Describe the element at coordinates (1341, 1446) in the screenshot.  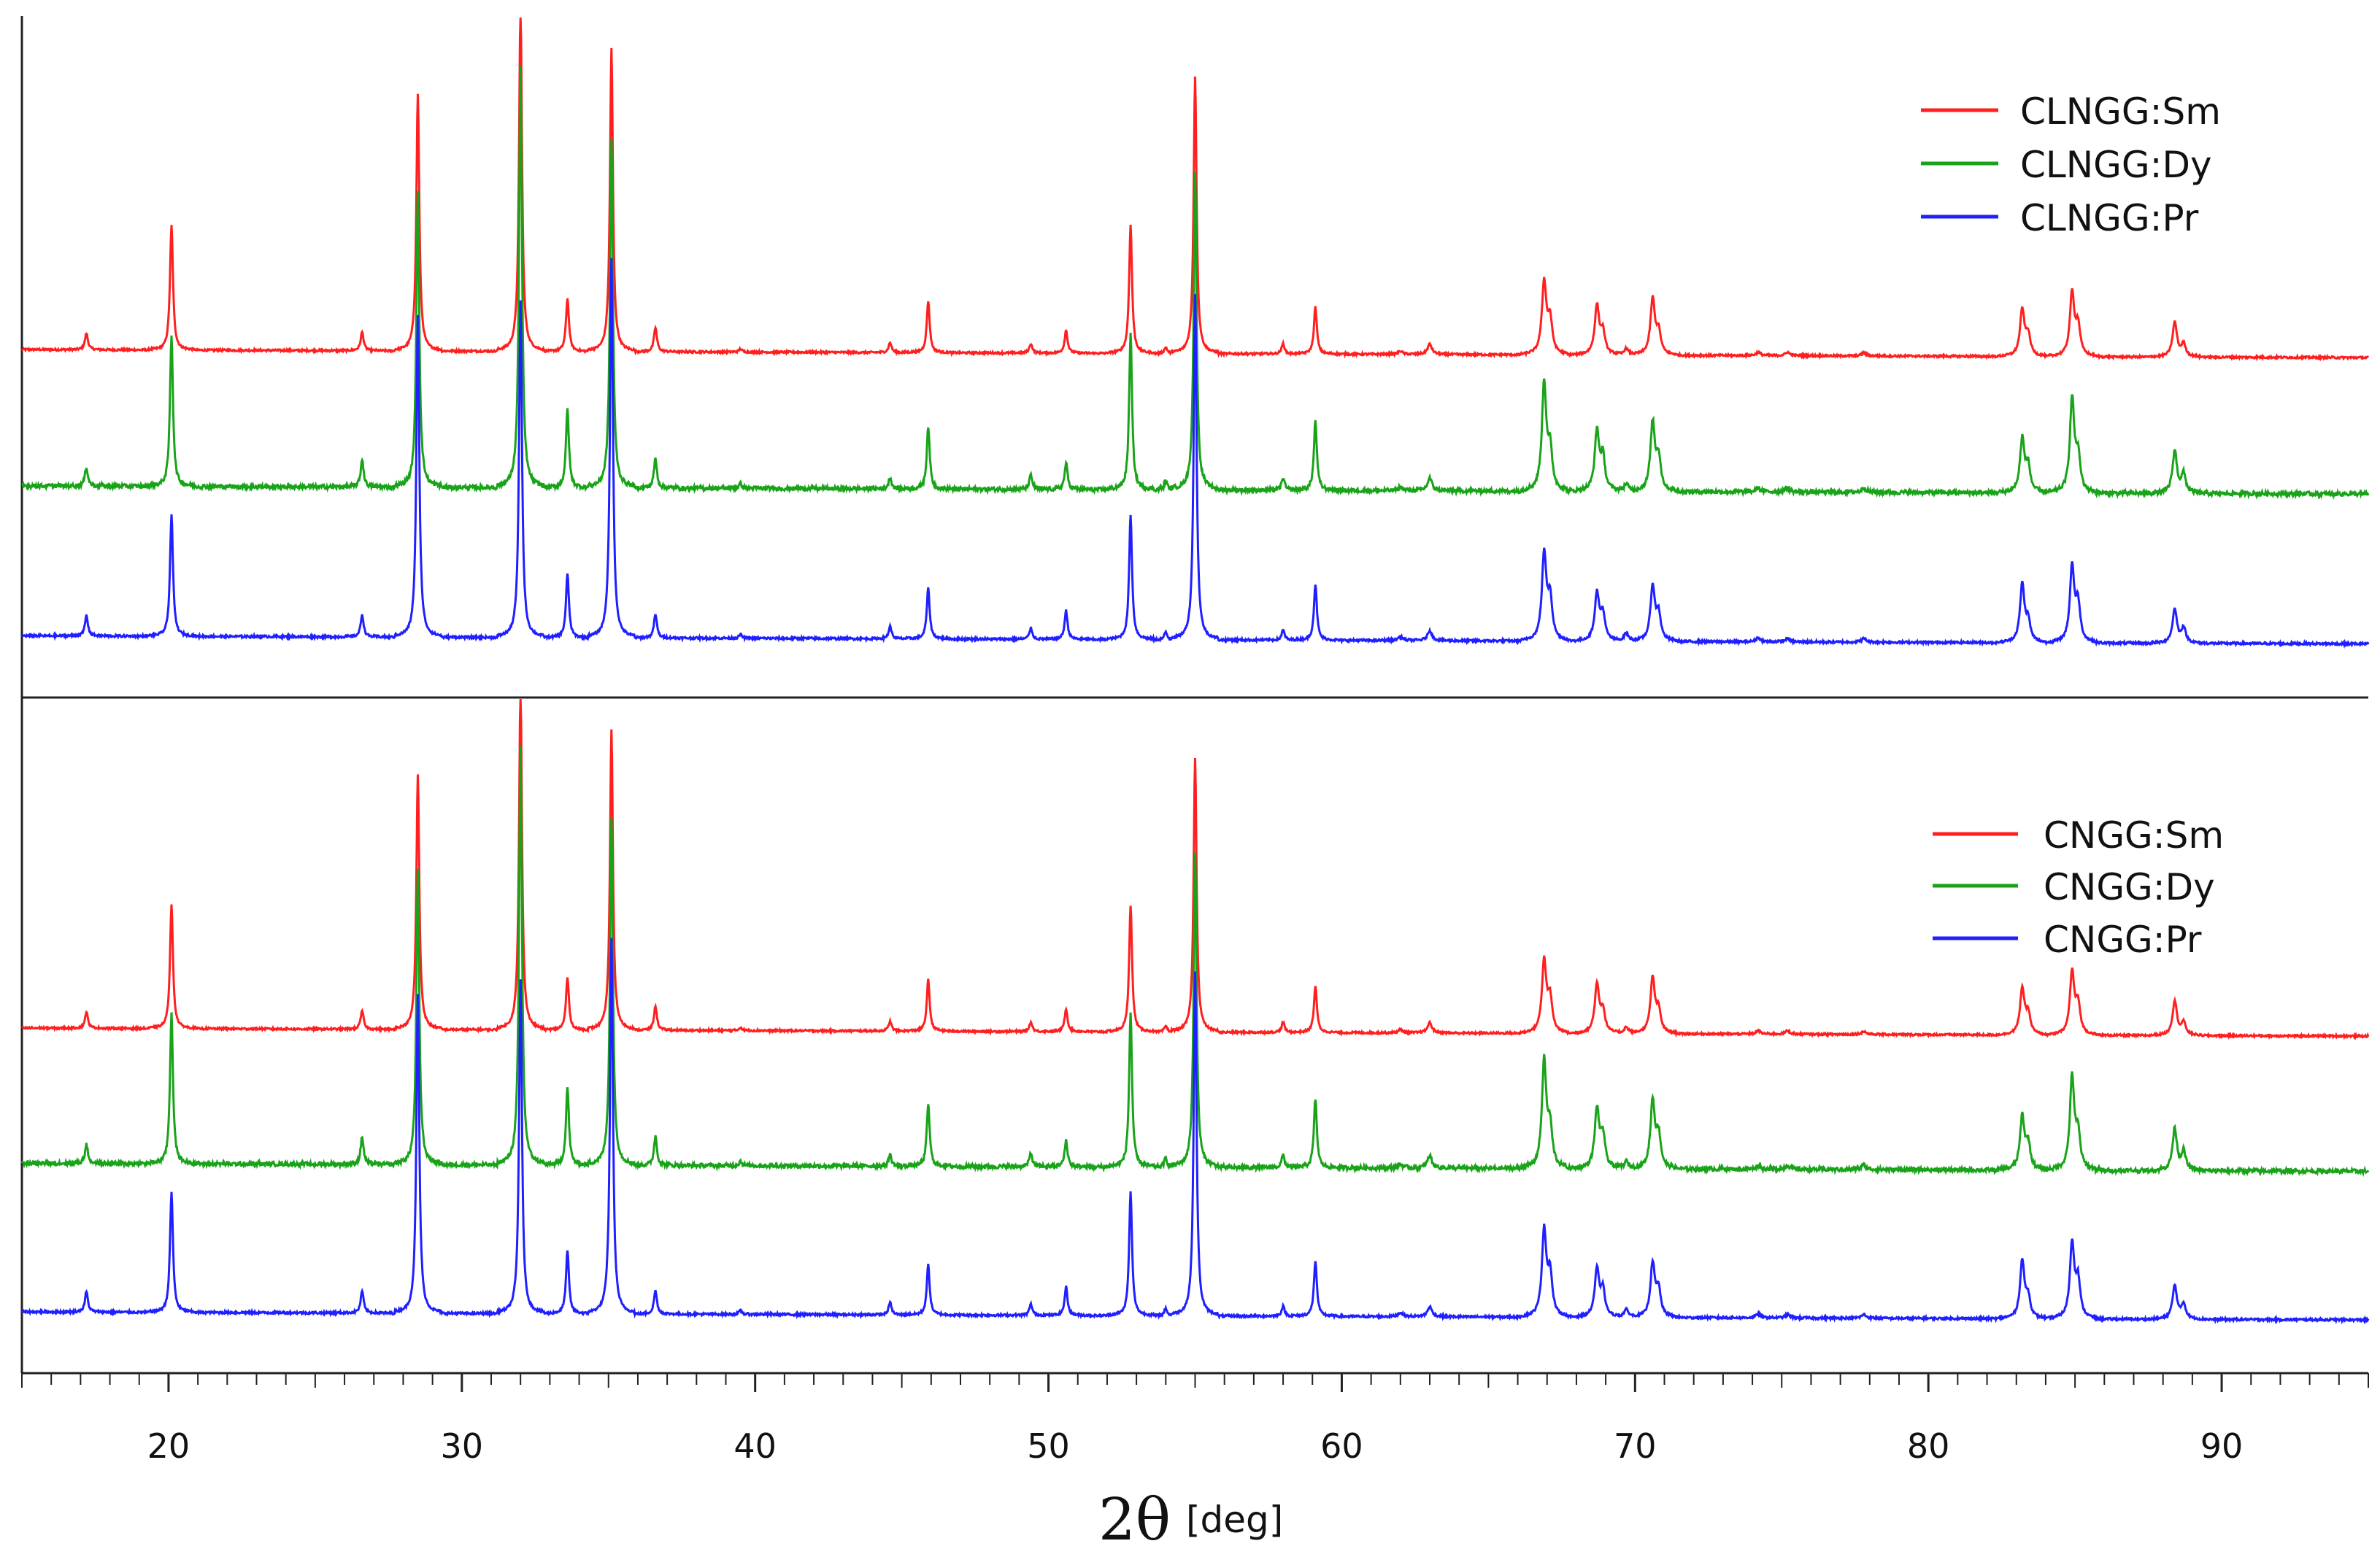
I see `x-tick-label: 60` at that location.